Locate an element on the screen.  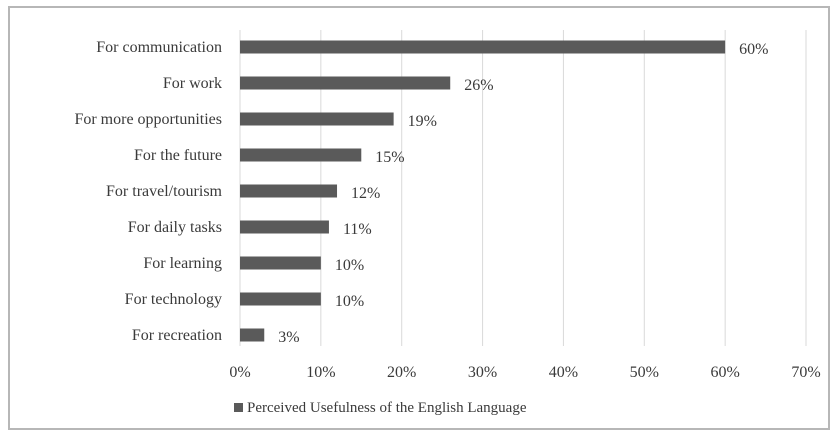
category-label: For learning is located at coordinates (182, 263).